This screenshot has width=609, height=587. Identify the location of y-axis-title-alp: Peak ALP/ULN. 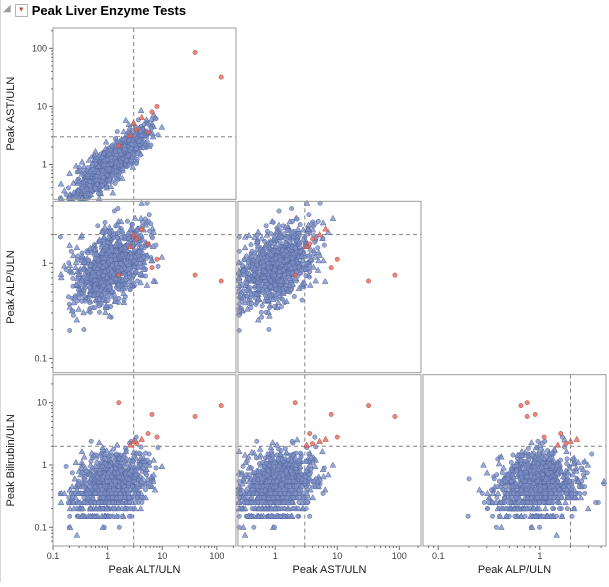
(11, 286).